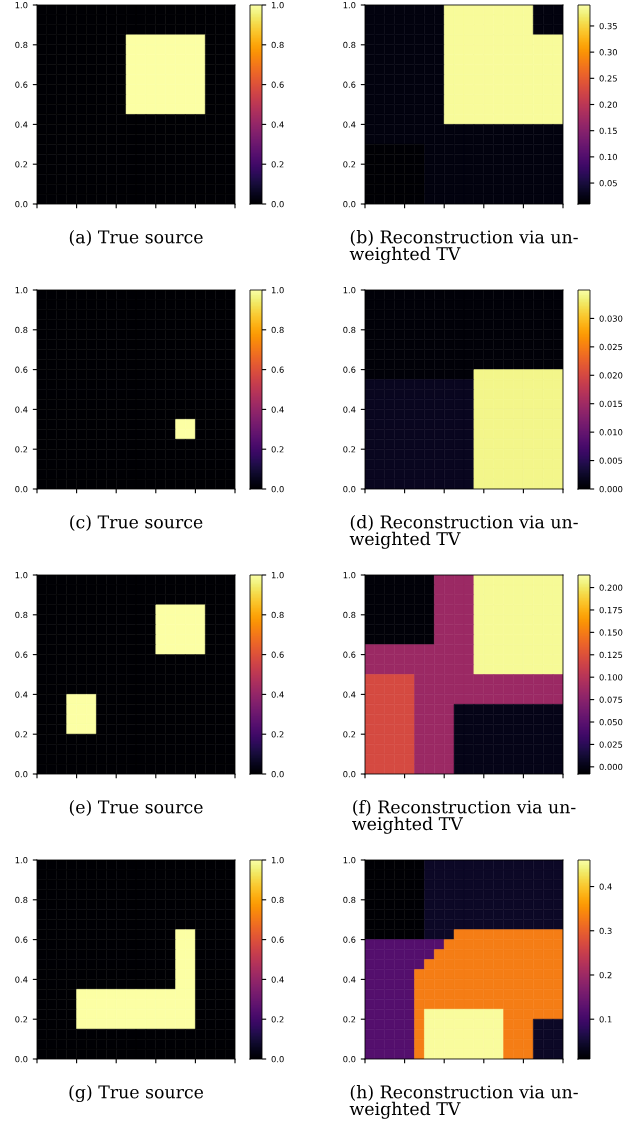 This screenshot has width=631, height=1141. What do you see at coordinates (464, 817) in the screenshot?
I see `text: (f) Reconstruction via un- weighted TV` at bounding box center [464, 817].